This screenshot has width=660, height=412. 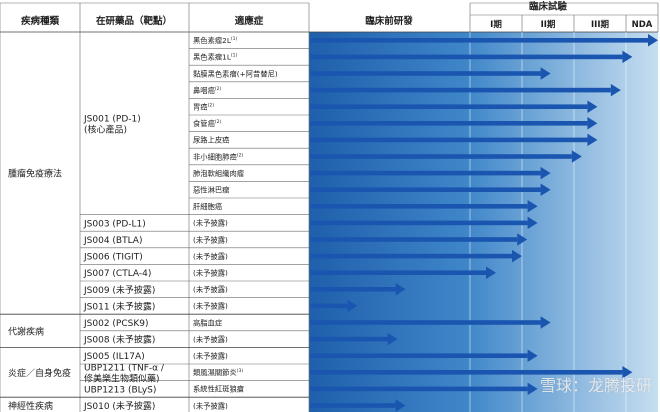 What do you see at coordinates (211, 190) in the screenshot?
I see `indication-label: 惡性淋巴瘤` at bounding box center [211, 190].